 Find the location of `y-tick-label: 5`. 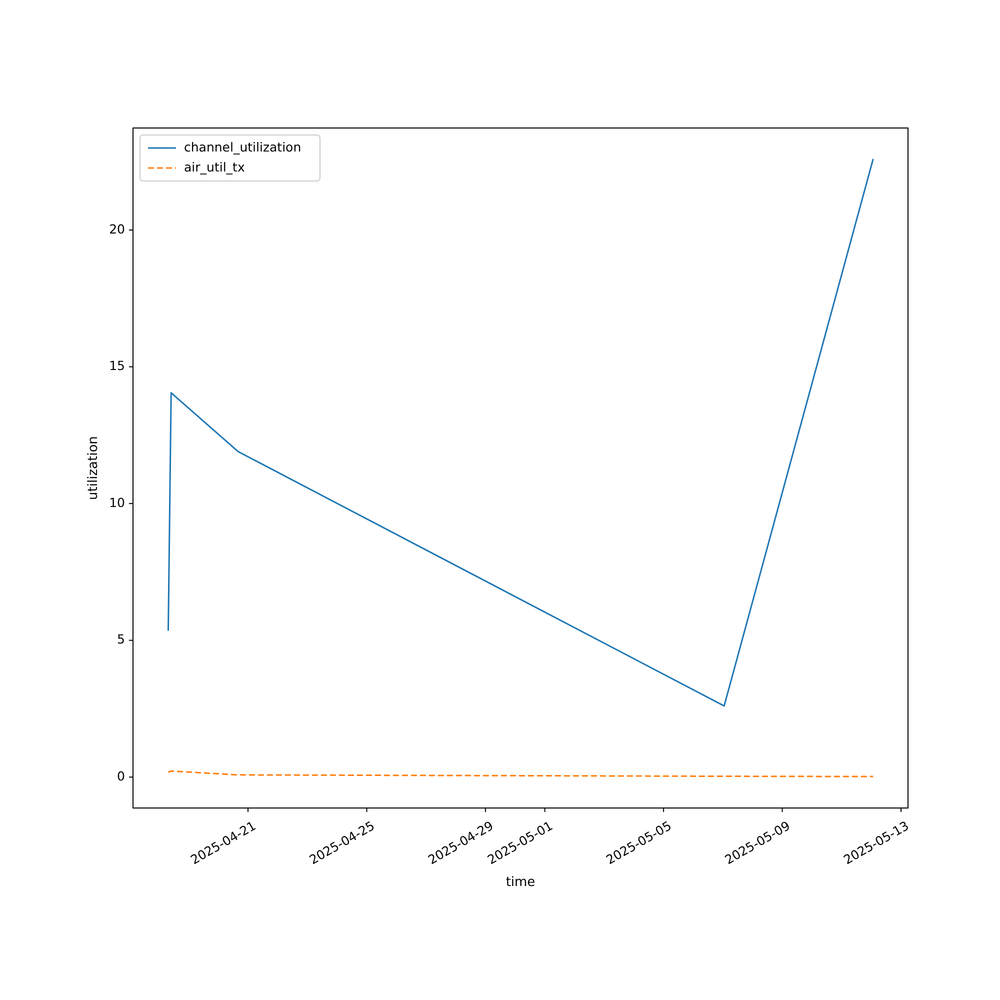

y-tick-label: 5 is located at coordinates (121, 639).